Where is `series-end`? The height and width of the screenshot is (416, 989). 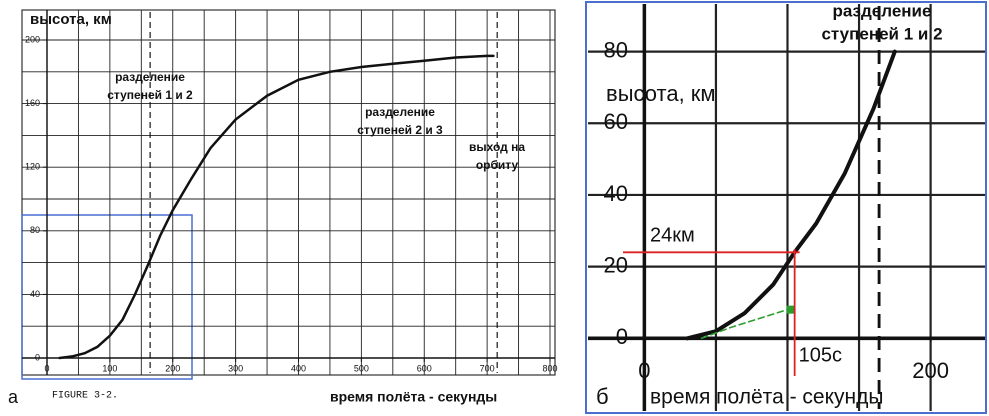
series-end is located at coordinates (791, 309).